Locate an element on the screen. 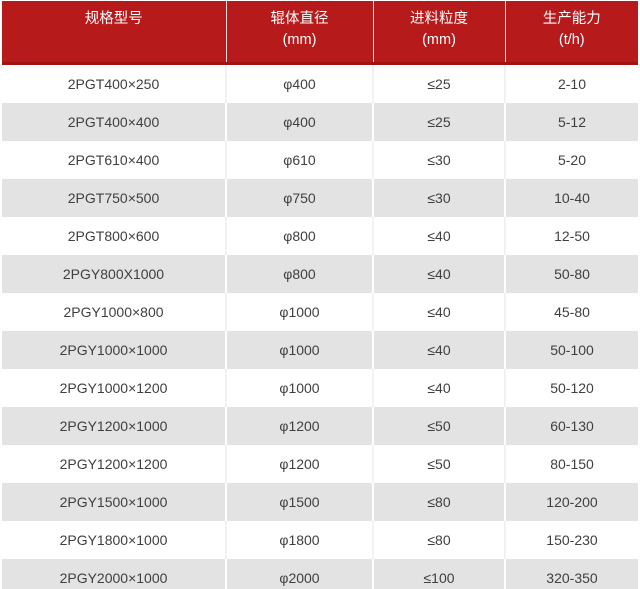 This screenshot has height=589, width=640. header-cell-feed-size: 进料粒度 (mm) is located at coordinates (439, 33).